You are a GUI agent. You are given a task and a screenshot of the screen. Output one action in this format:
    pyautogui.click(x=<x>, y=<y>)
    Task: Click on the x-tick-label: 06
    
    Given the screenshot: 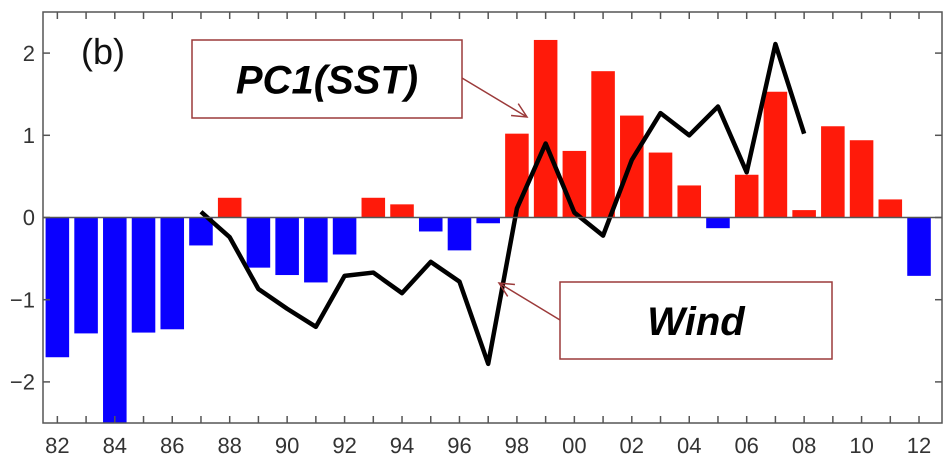 What is the action you would take?
    pyautogui.click(x=746, y=445)
    